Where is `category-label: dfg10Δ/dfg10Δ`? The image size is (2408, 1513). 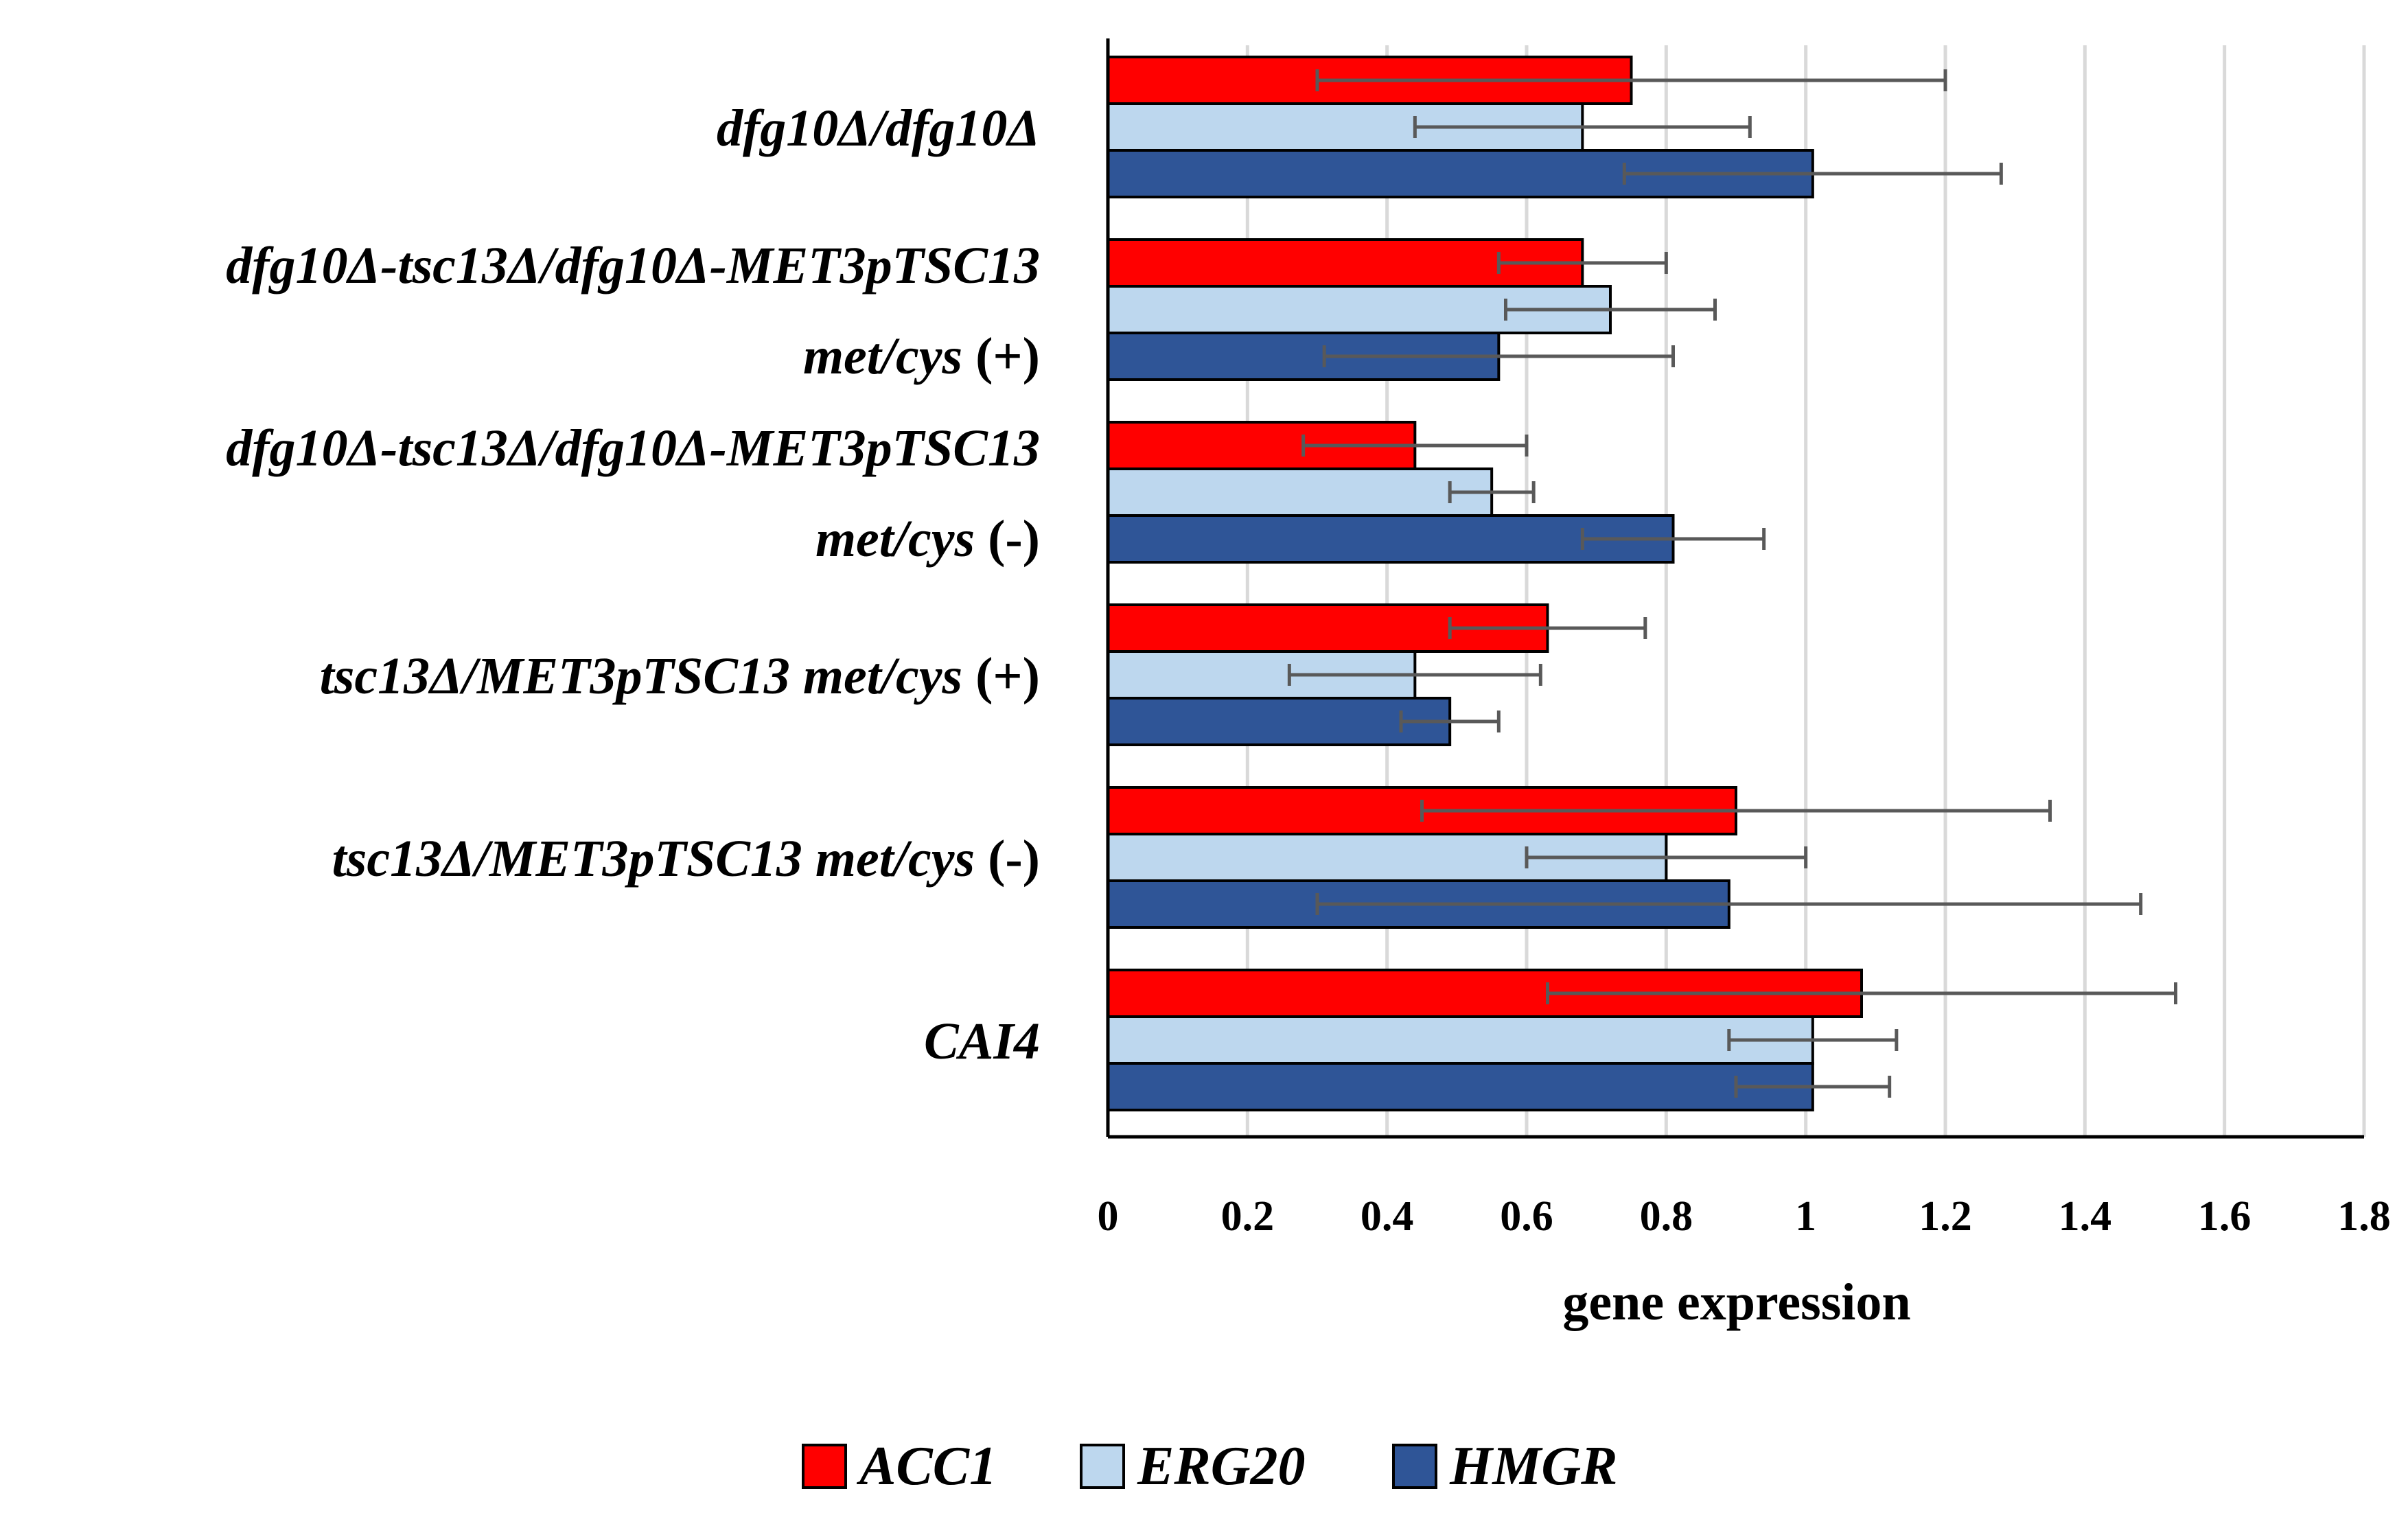 category-label: dfg10Δ/dfg10Δ is located at coordinates (878, 128).